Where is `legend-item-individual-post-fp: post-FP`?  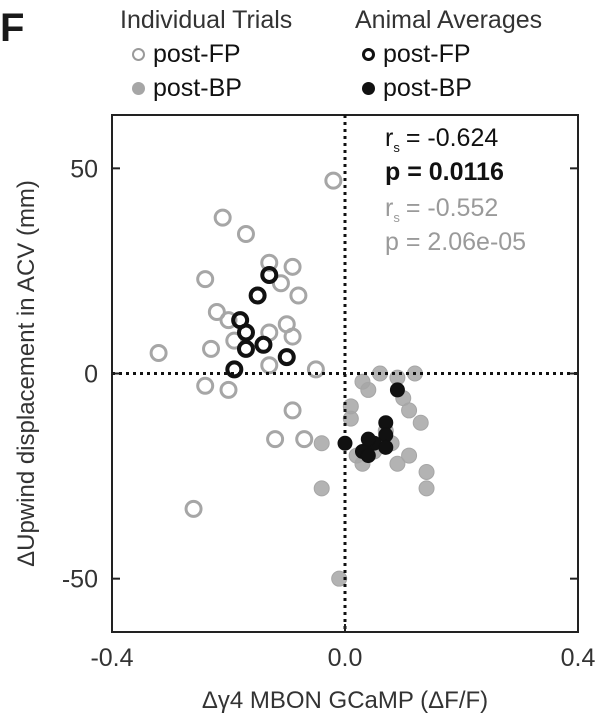 legend-item-individual-post-fp: post-FP is located at coordinates (186, 54).